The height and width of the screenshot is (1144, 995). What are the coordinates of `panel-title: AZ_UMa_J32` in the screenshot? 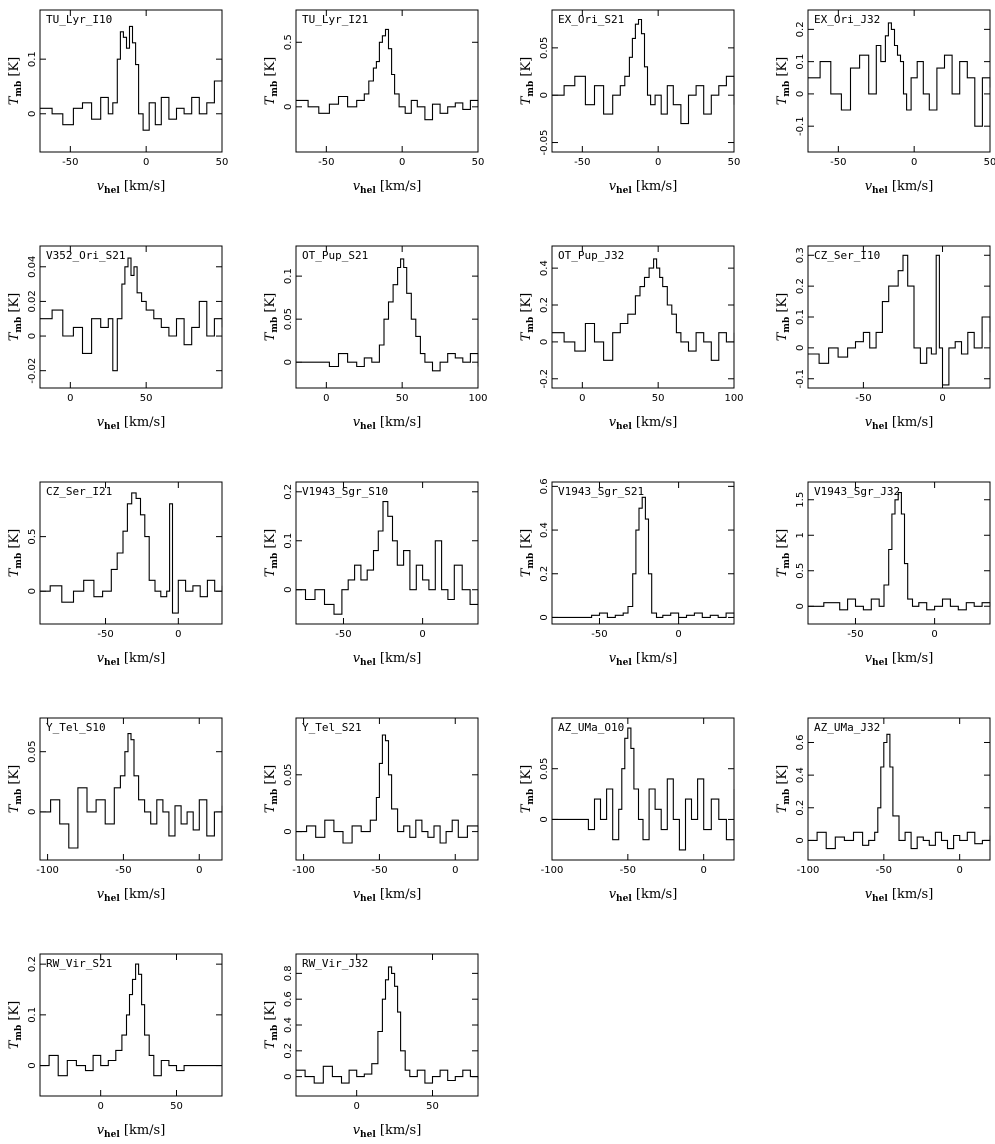 It's located at (847, 727).